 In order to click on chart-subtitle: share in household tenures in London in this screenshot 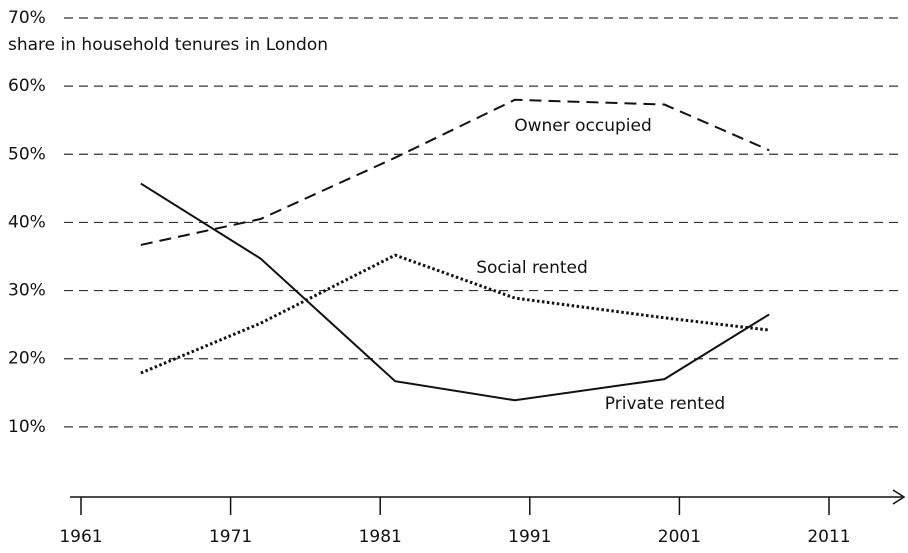, I will do `click(168, 45)`.